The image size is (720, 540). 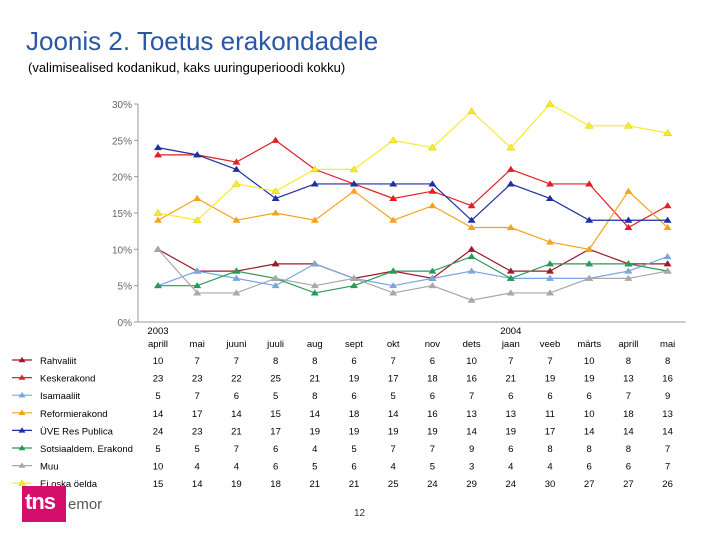 What do you see at coordinates (471, 467) in the screenshot?
I see `table-value: 3` at bounding box center [471, 467].